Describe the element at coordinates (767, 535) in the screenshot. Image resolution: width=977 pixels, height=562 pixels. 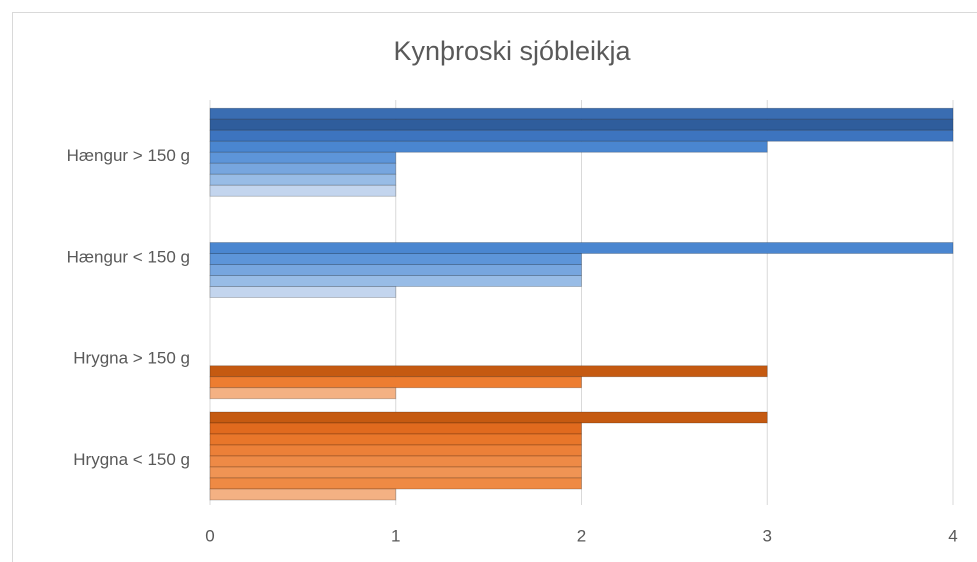
I see `x-tick-label: 3` at that location.